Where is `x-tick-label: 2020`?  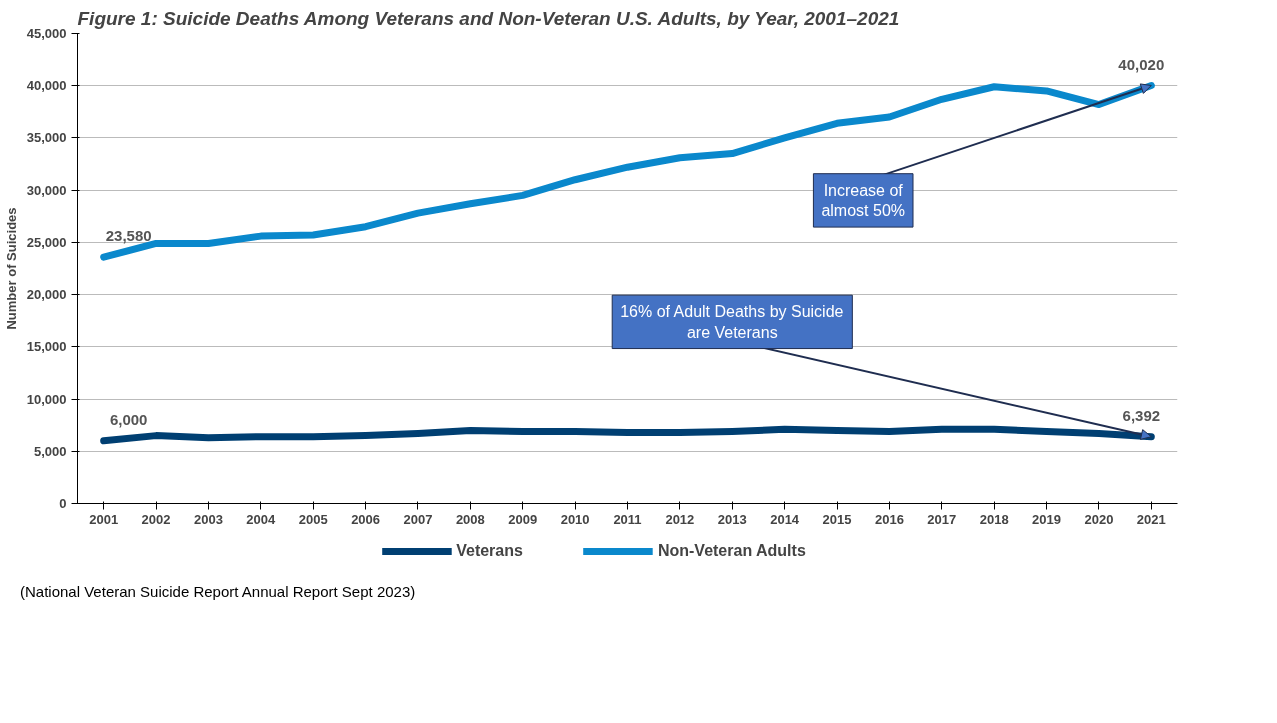 x-tick-label: 2020 is located at coordinates (1099, 519).